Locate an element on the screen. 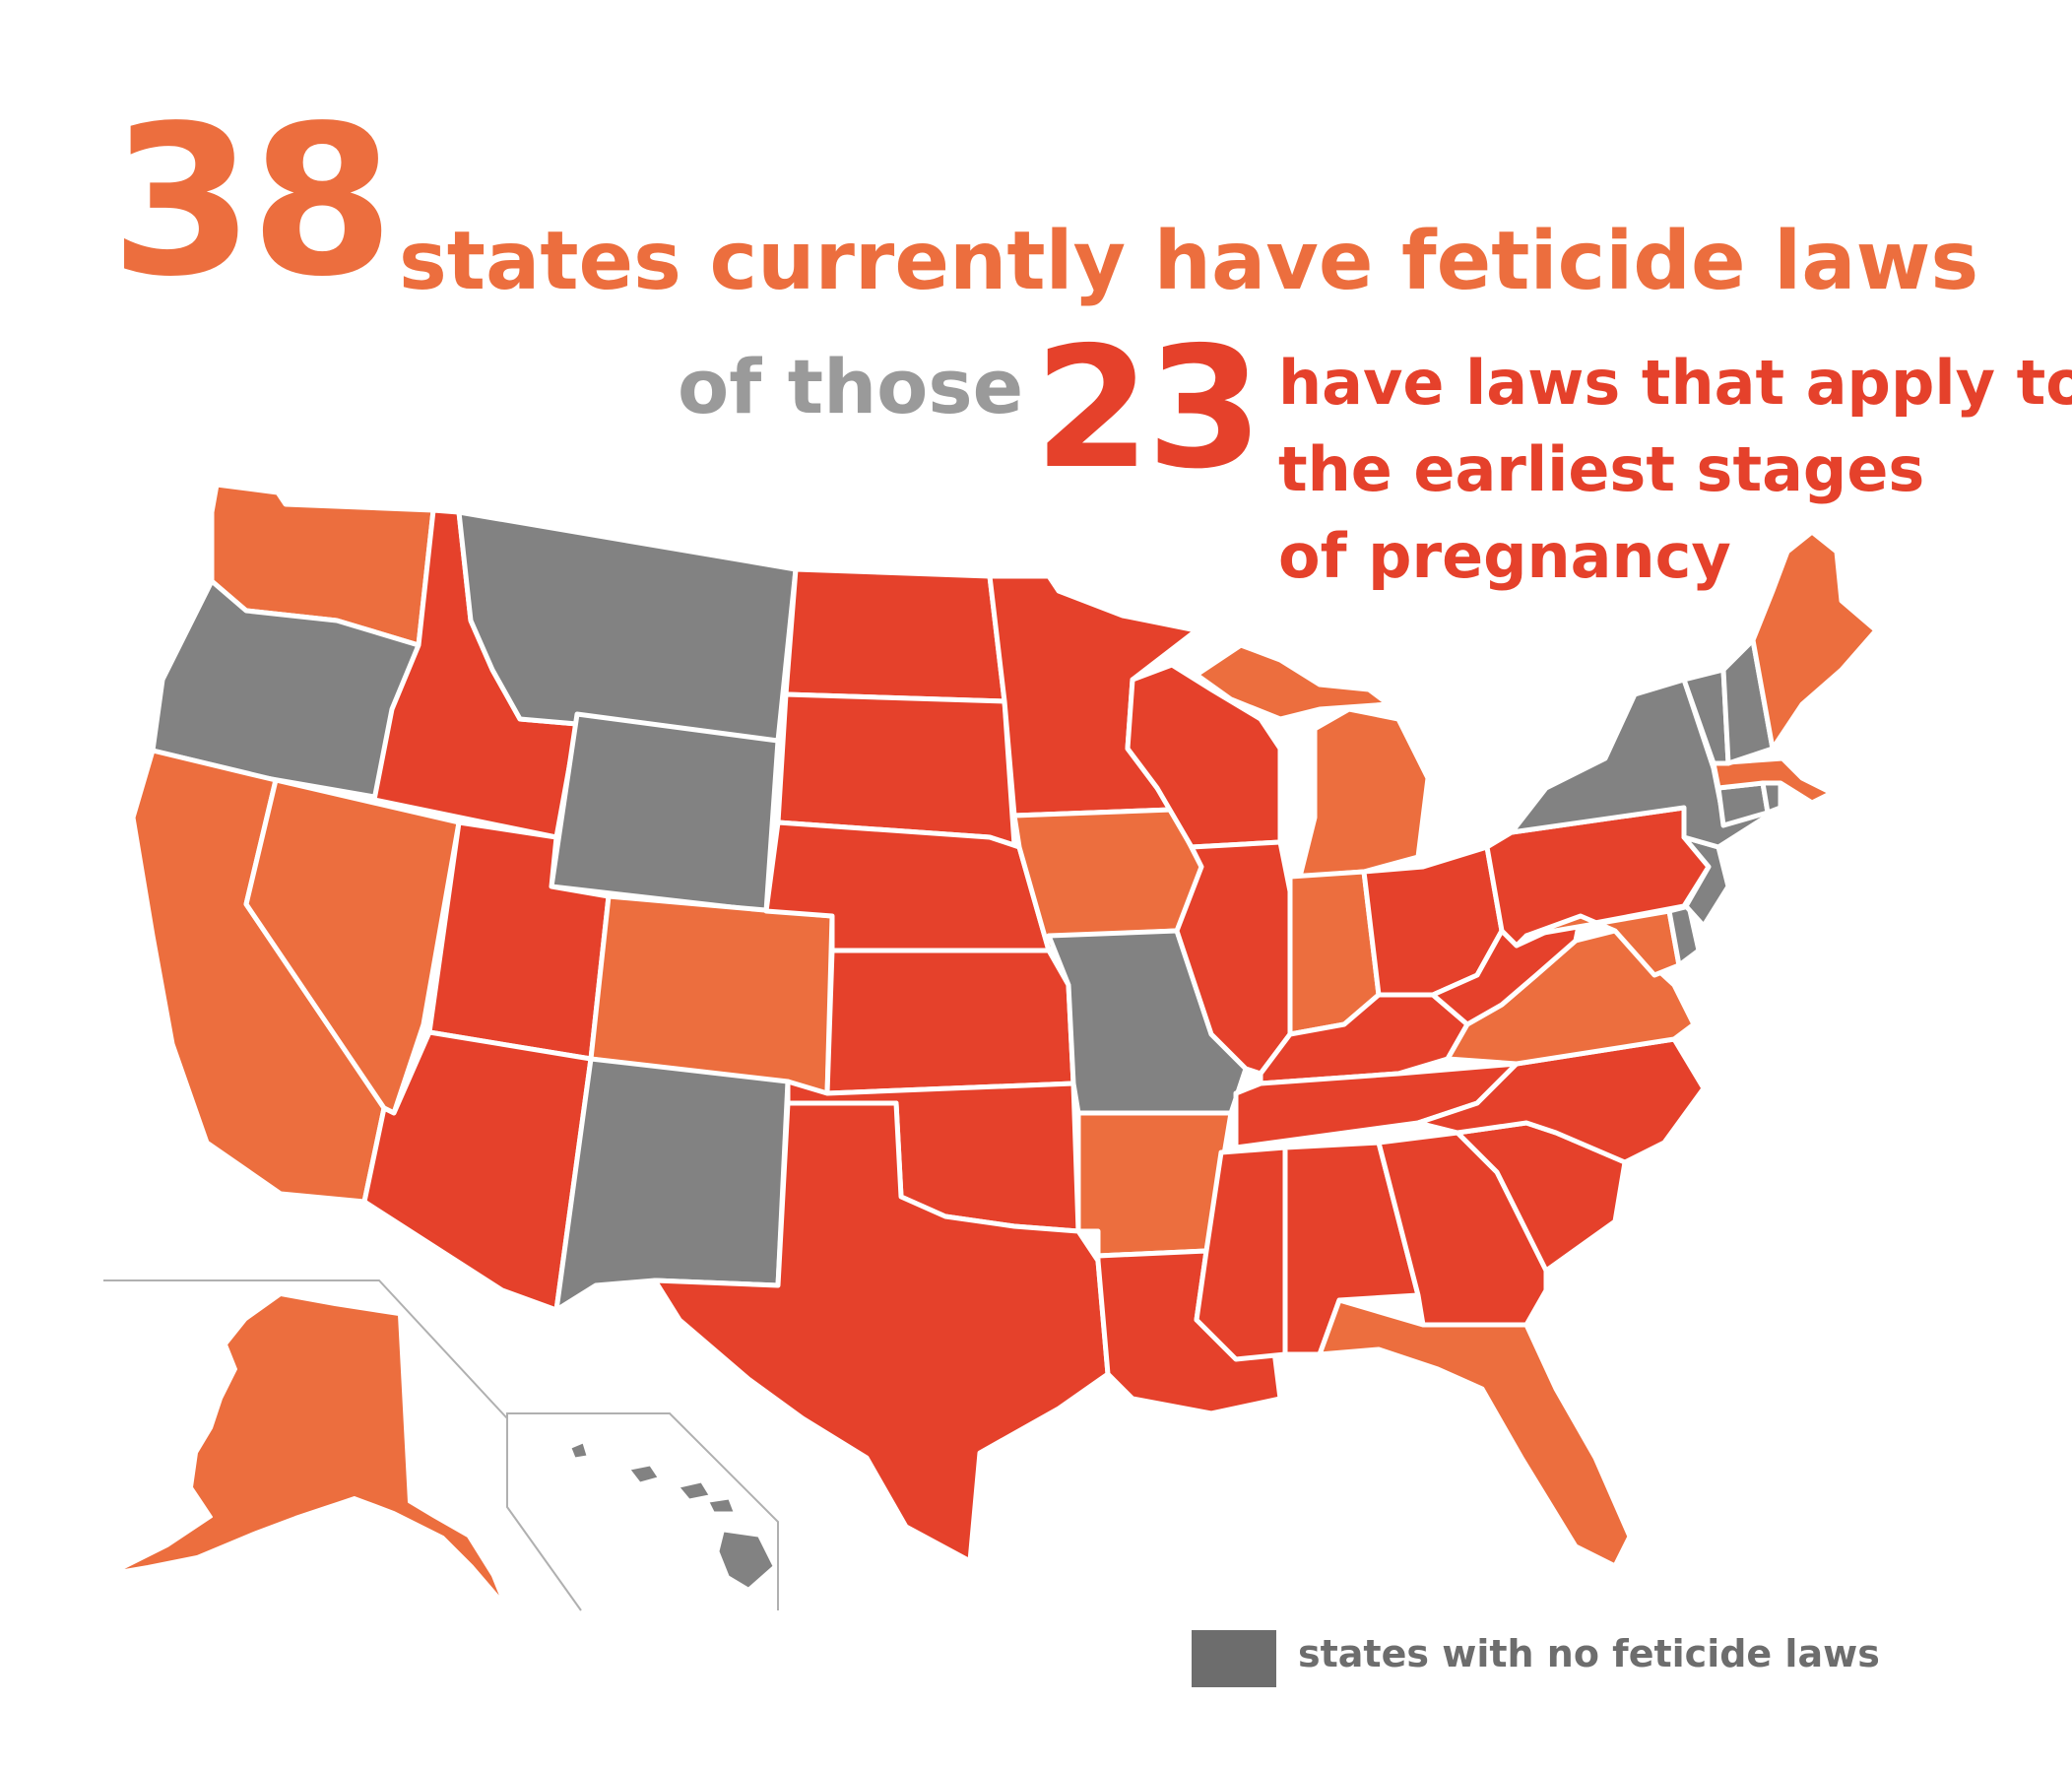 This screenshot has height=1770, width=2072. state-fl is located at coordinates (1475, 1433).